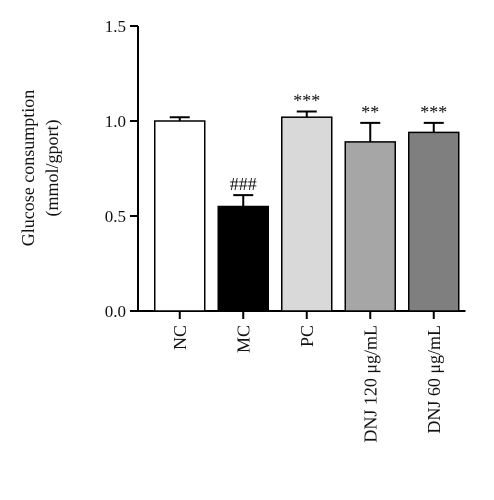 This screenshot has height=500, width=494. I want to click on x-tick-label: DNJ 60 μg/mL, so click(434, 379).